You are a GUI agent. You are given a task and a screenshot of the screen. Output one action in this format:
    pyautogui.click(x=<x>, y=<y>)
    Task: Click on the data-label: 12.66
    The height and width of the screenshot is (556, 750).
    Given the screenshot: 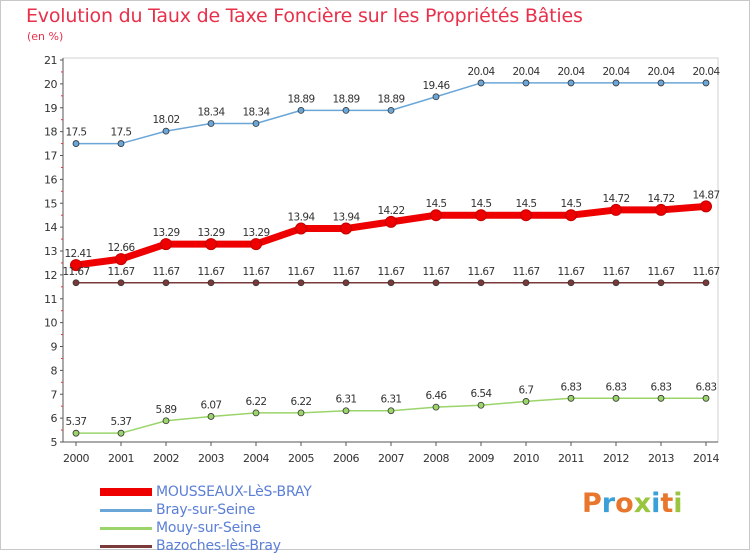 What is the action you would take?
    pyautogui.click(x=121, y=248)
    